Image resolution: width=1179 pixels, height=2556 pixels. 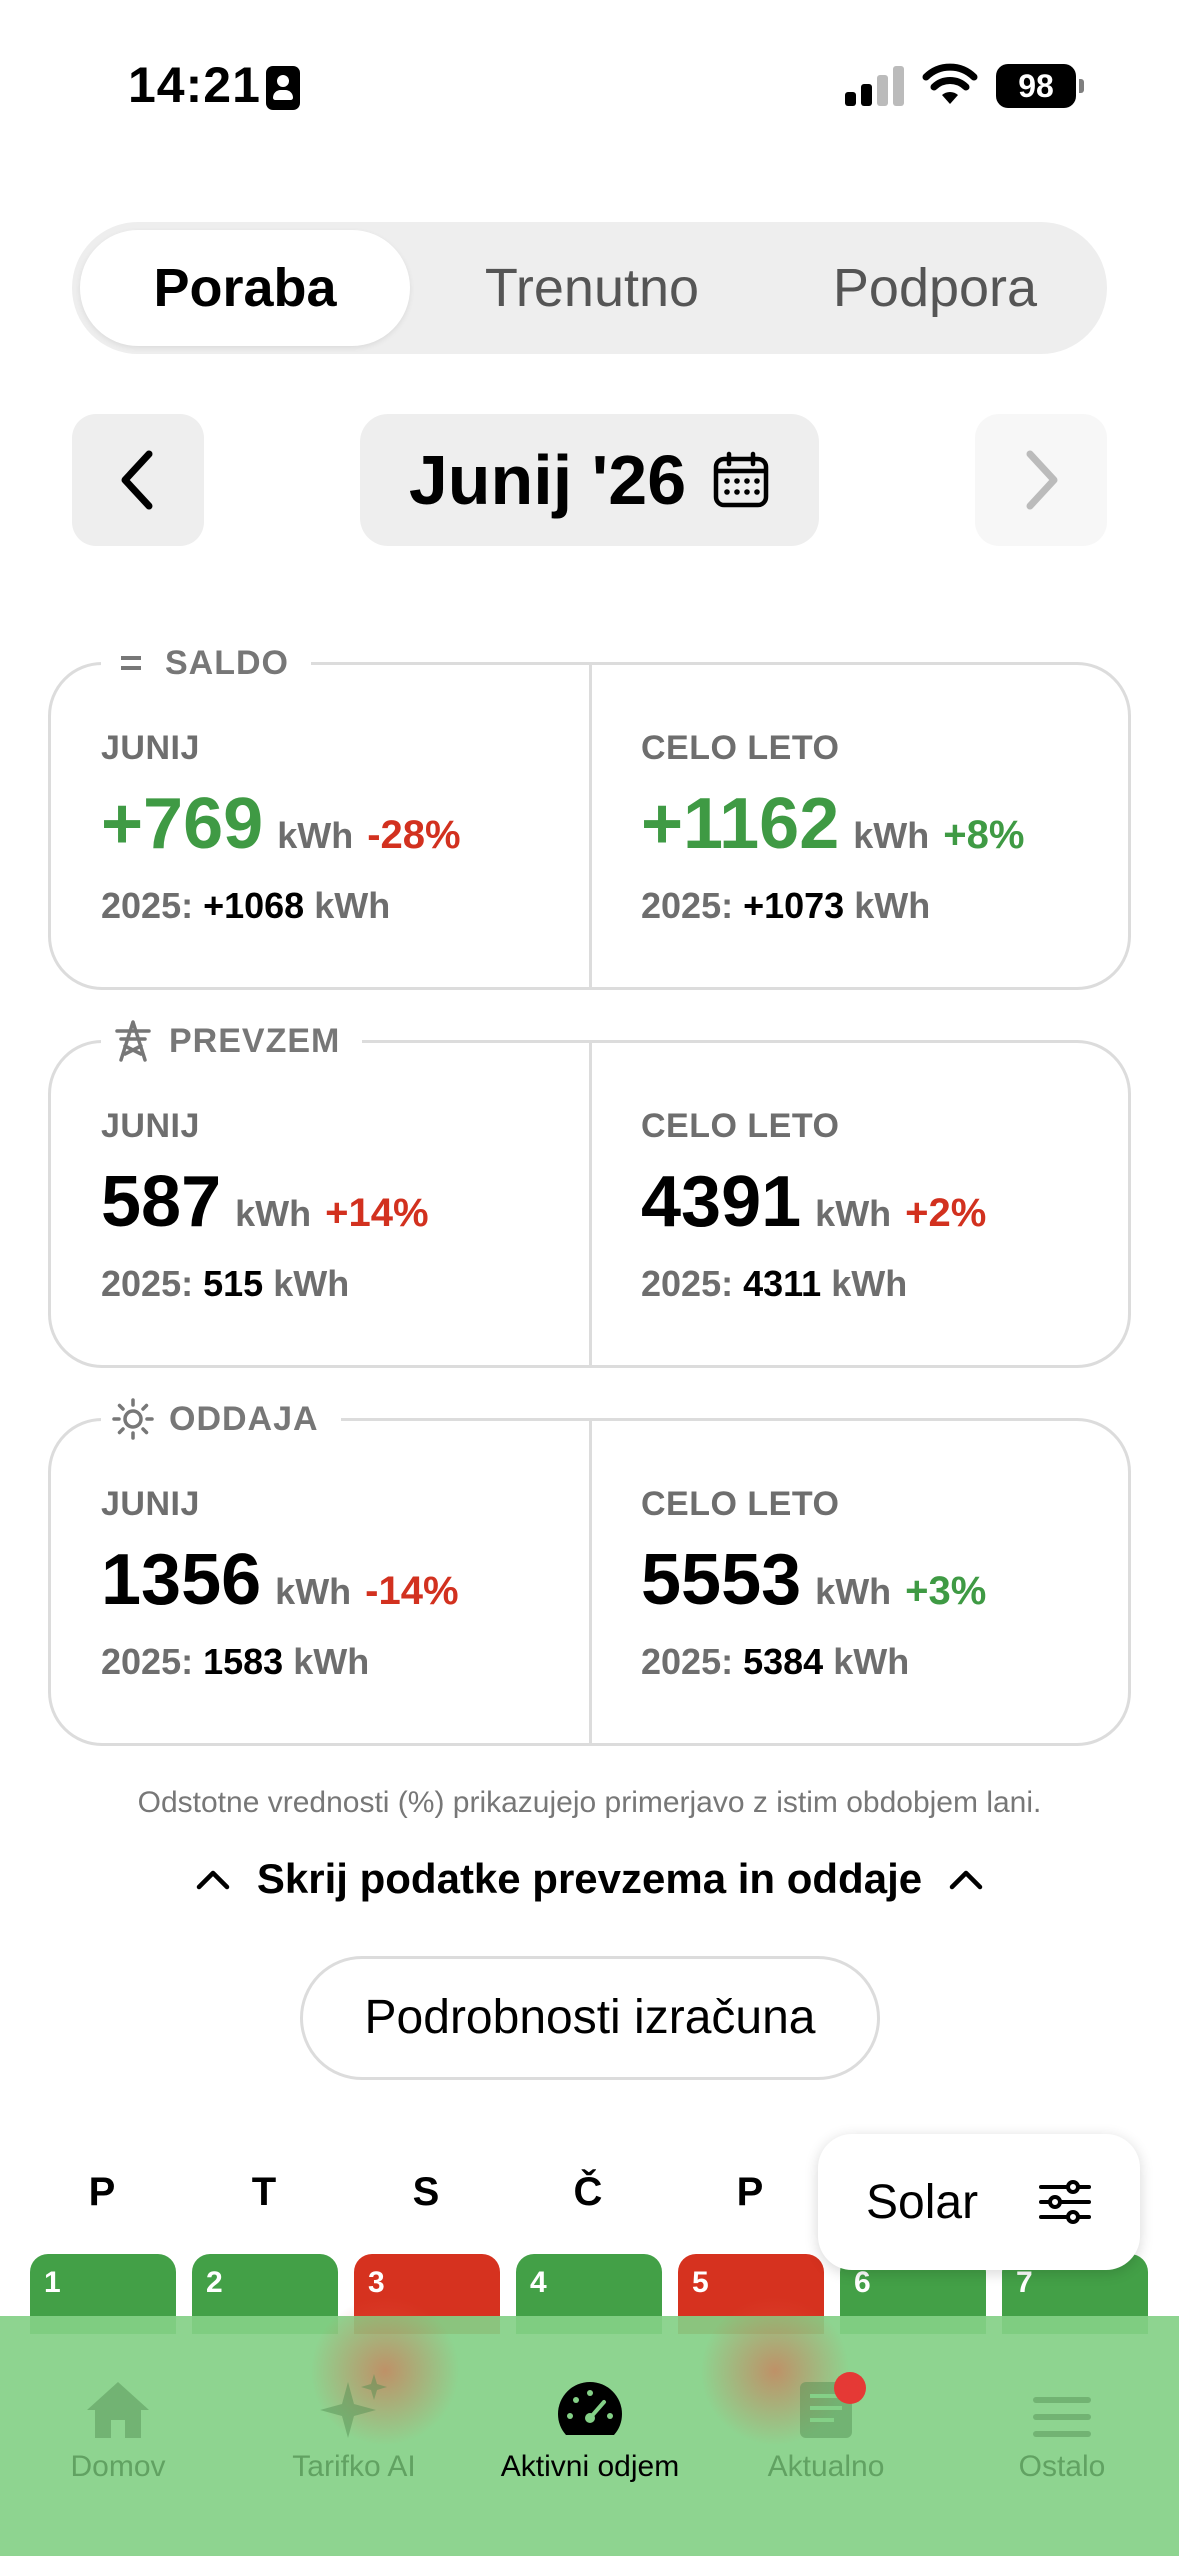 I want to click on chevron-right-icon, so click(x=1042, y=480).